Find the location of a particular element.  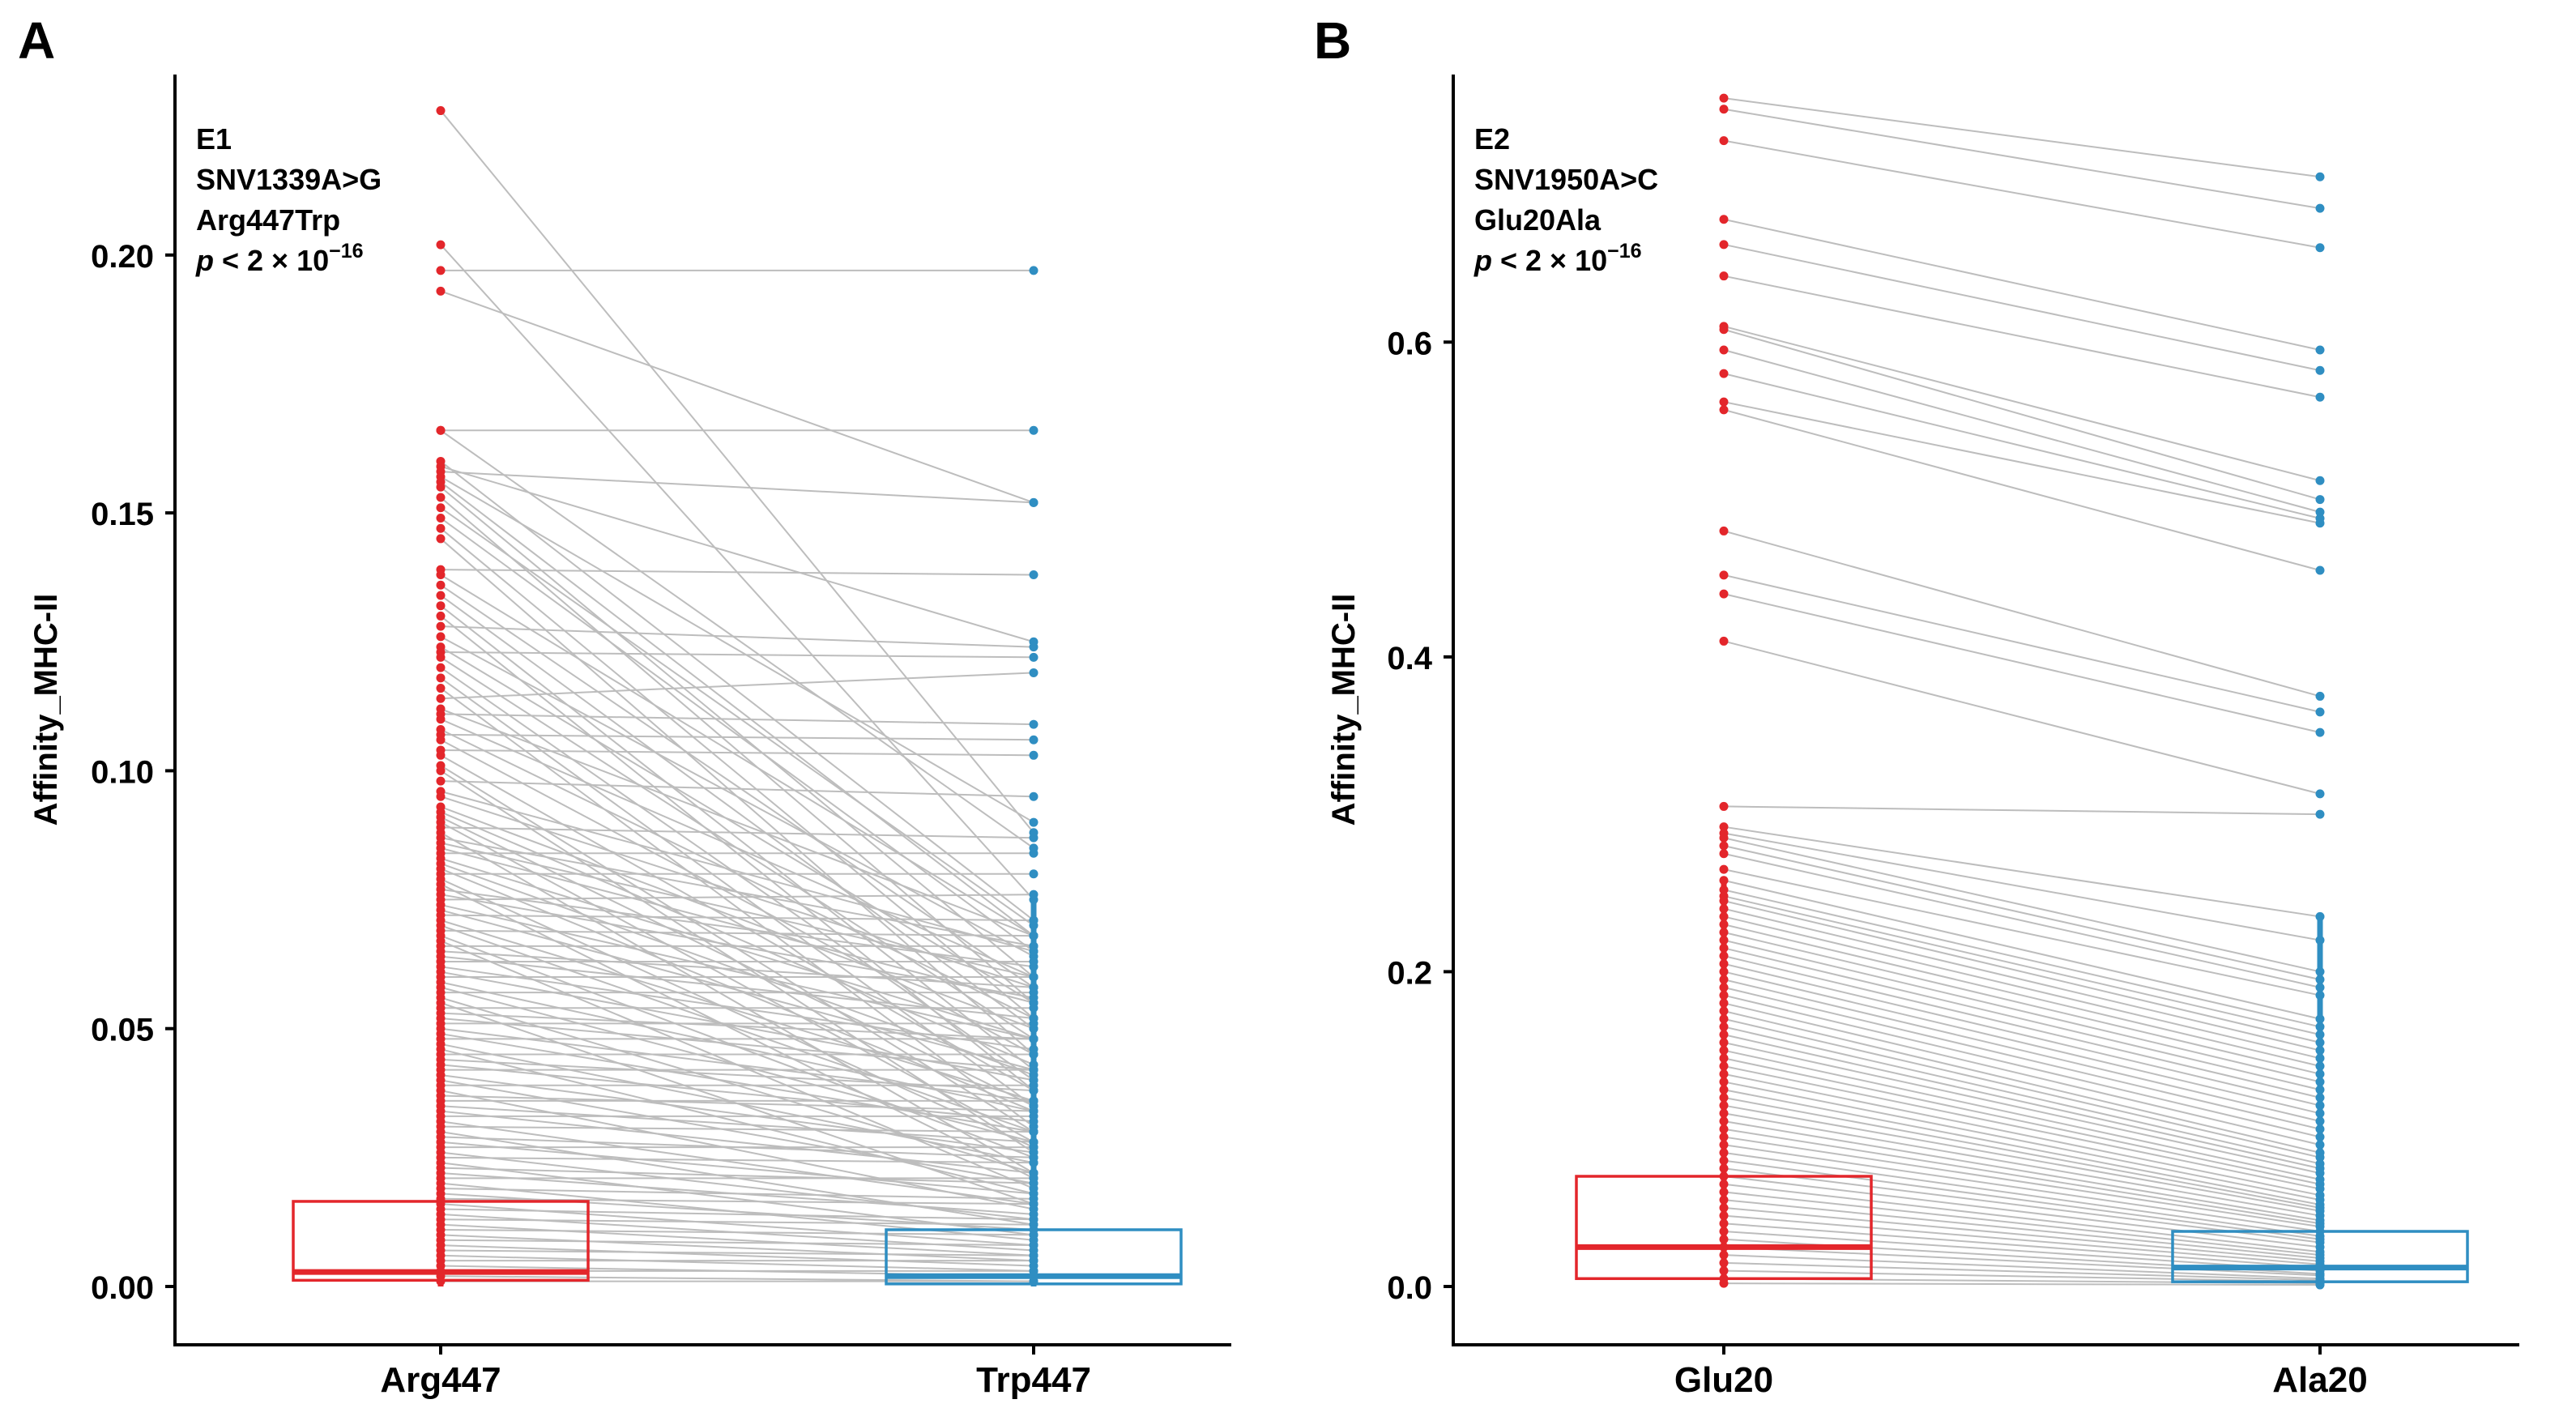

y-tick-label: 0.2 is located at coordinates (1409, 973).